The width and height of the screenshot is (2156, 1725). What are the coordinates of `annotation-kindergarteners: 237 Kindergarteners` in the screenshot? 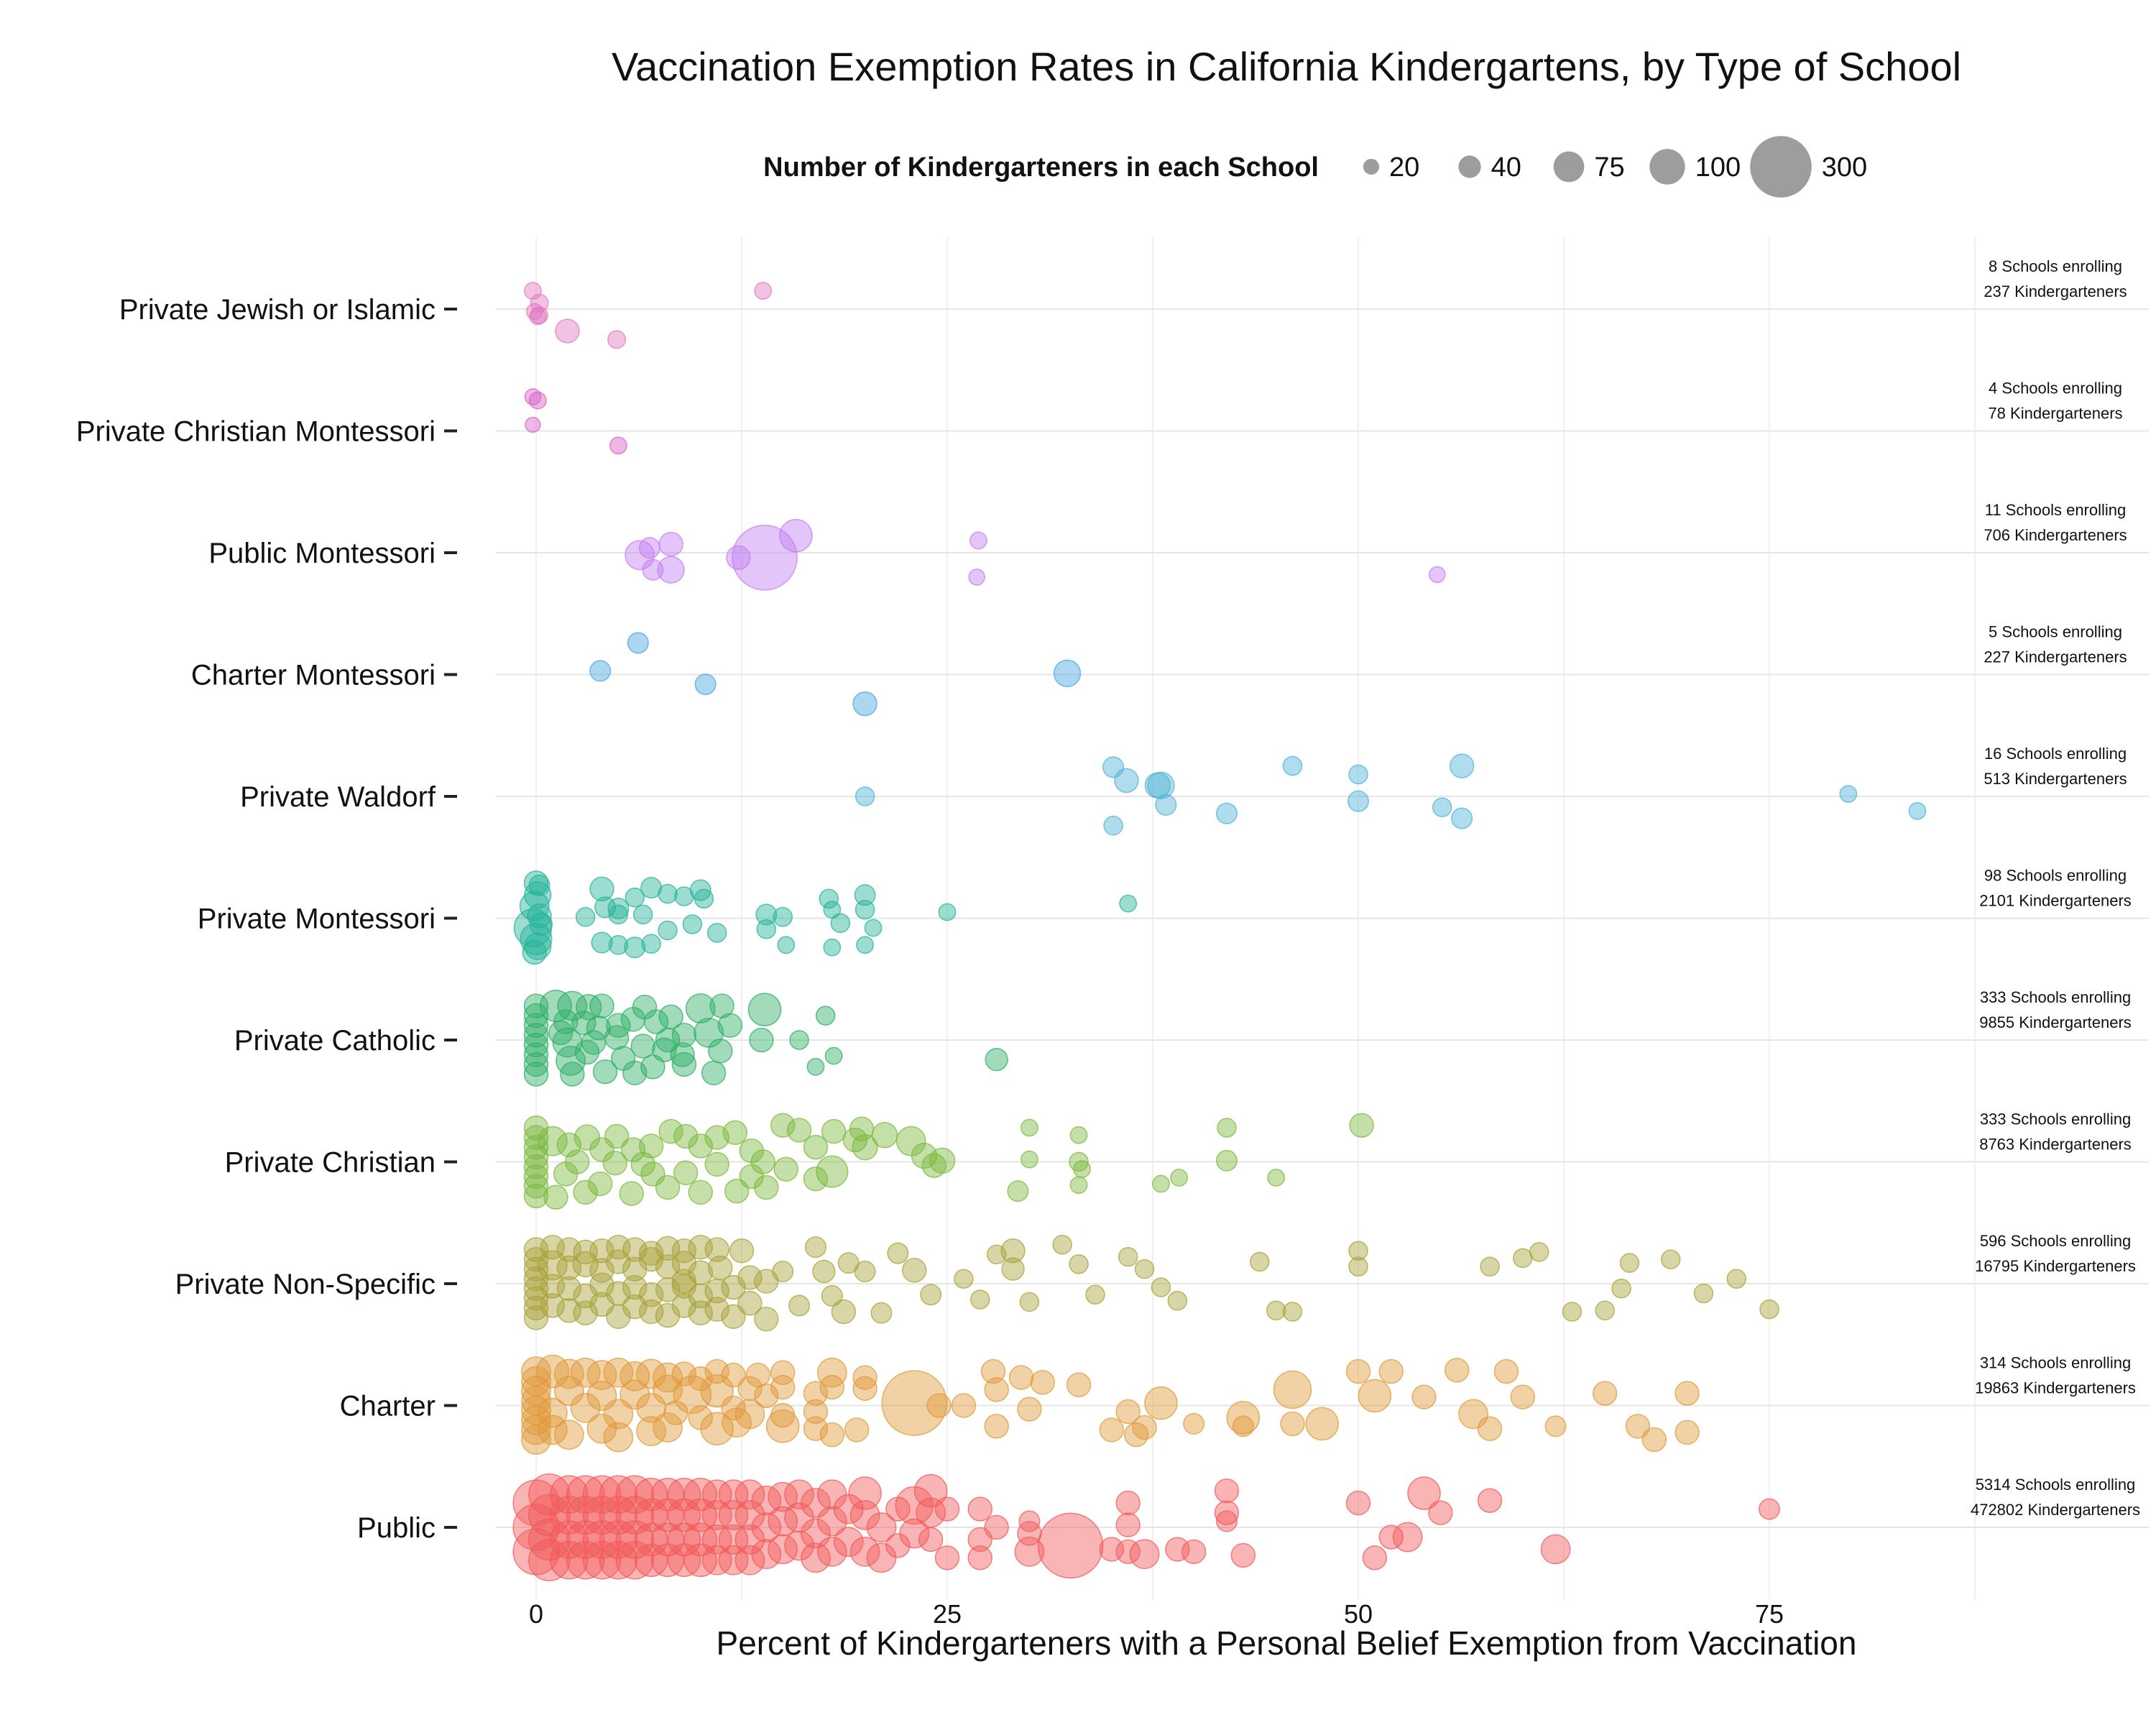 It's located at (2055, 291).